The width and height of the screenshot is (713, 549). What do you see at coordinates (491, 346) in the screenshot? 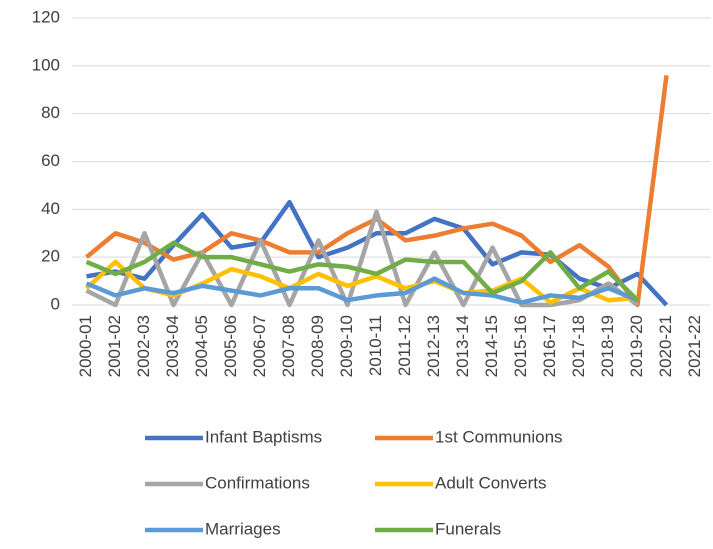
I see `x-tick-label: 2014-15` at bounding box center [491, 346].